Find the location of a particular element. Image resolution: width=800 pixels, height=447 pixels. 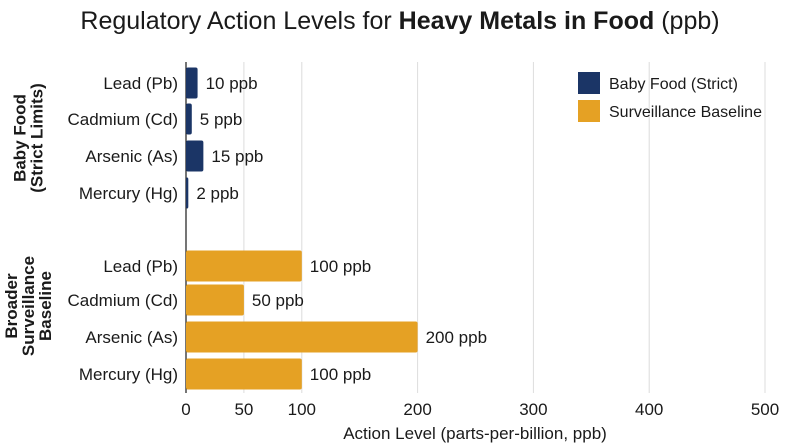

legend-label: Baby Food (Strict) is located at coordinates (673, 84).